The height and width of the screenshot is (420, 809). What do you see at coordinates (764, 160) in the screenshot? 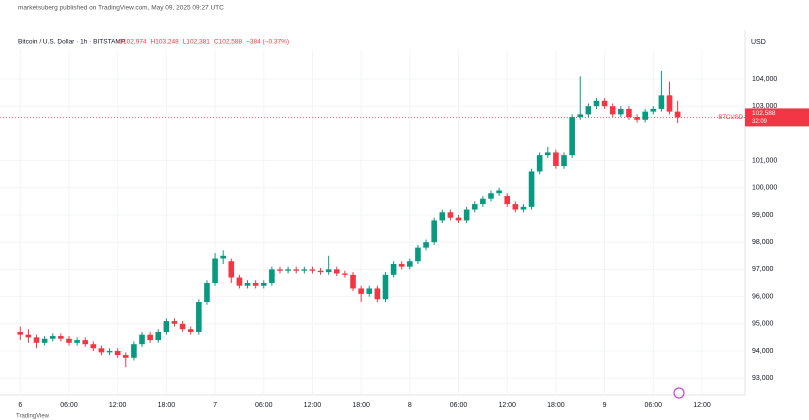
I see `y-tick-label: 101,000` at bounding box center [764, 160].